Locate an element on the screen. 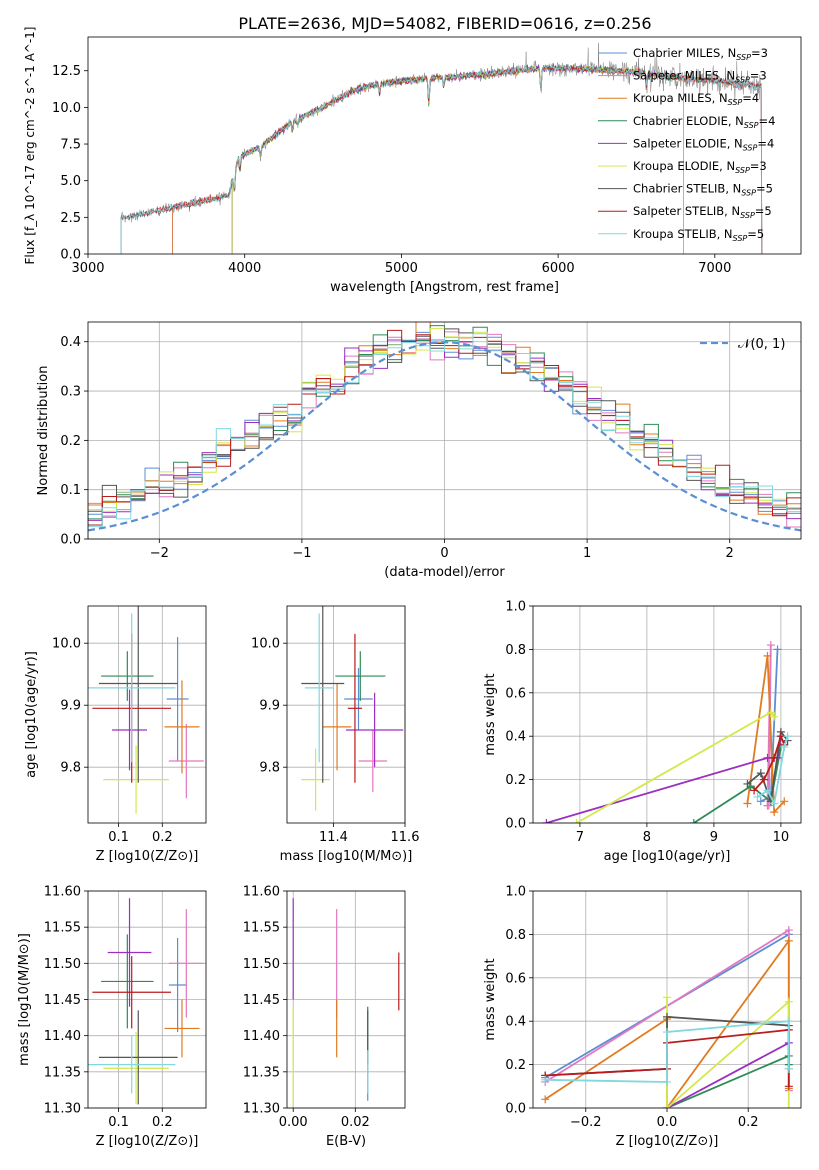 The width and height of the screenshot is (819, 1170). y-tick-label: 10.0 is located at coordinates (66, 108).